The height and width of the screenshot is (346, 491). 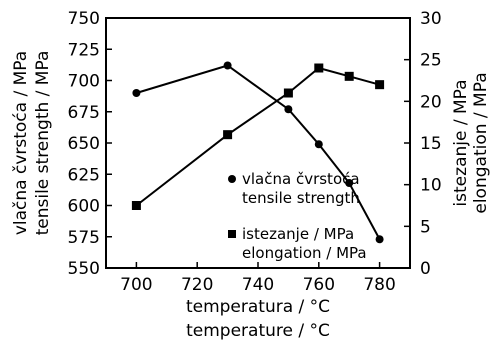 What do you see at coordinates (84, 144) in the screenshot?
I see `y-left-tick-label-4: 650` at bounding box center [84, 144].